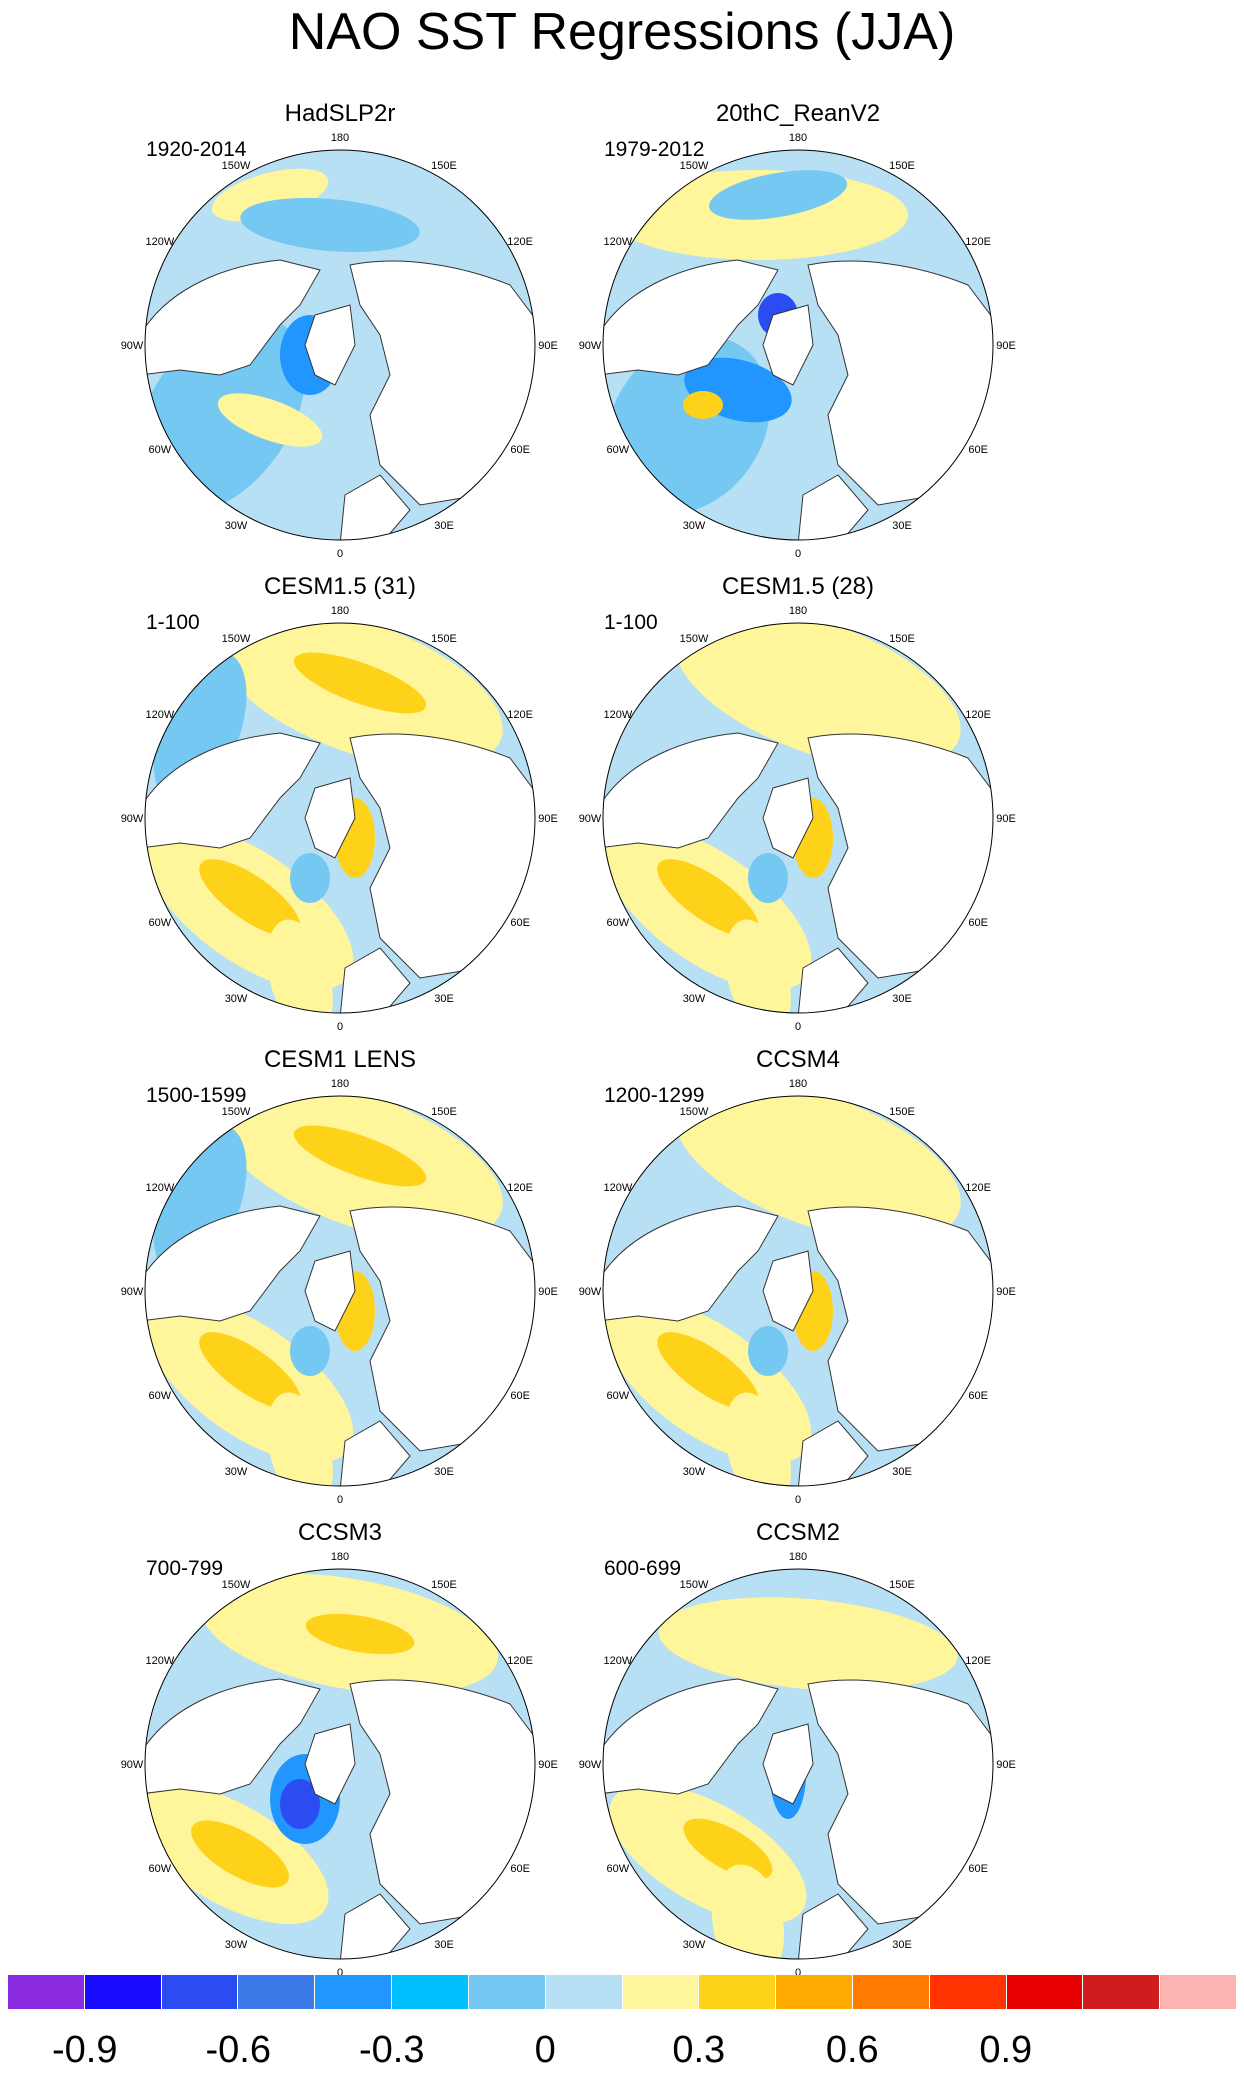 The image size is (1244, 2086). What do you see at coordinates (173, 622) in the screenshot?
I see `panel-period: 1-100` at bounding box center [173, 622].